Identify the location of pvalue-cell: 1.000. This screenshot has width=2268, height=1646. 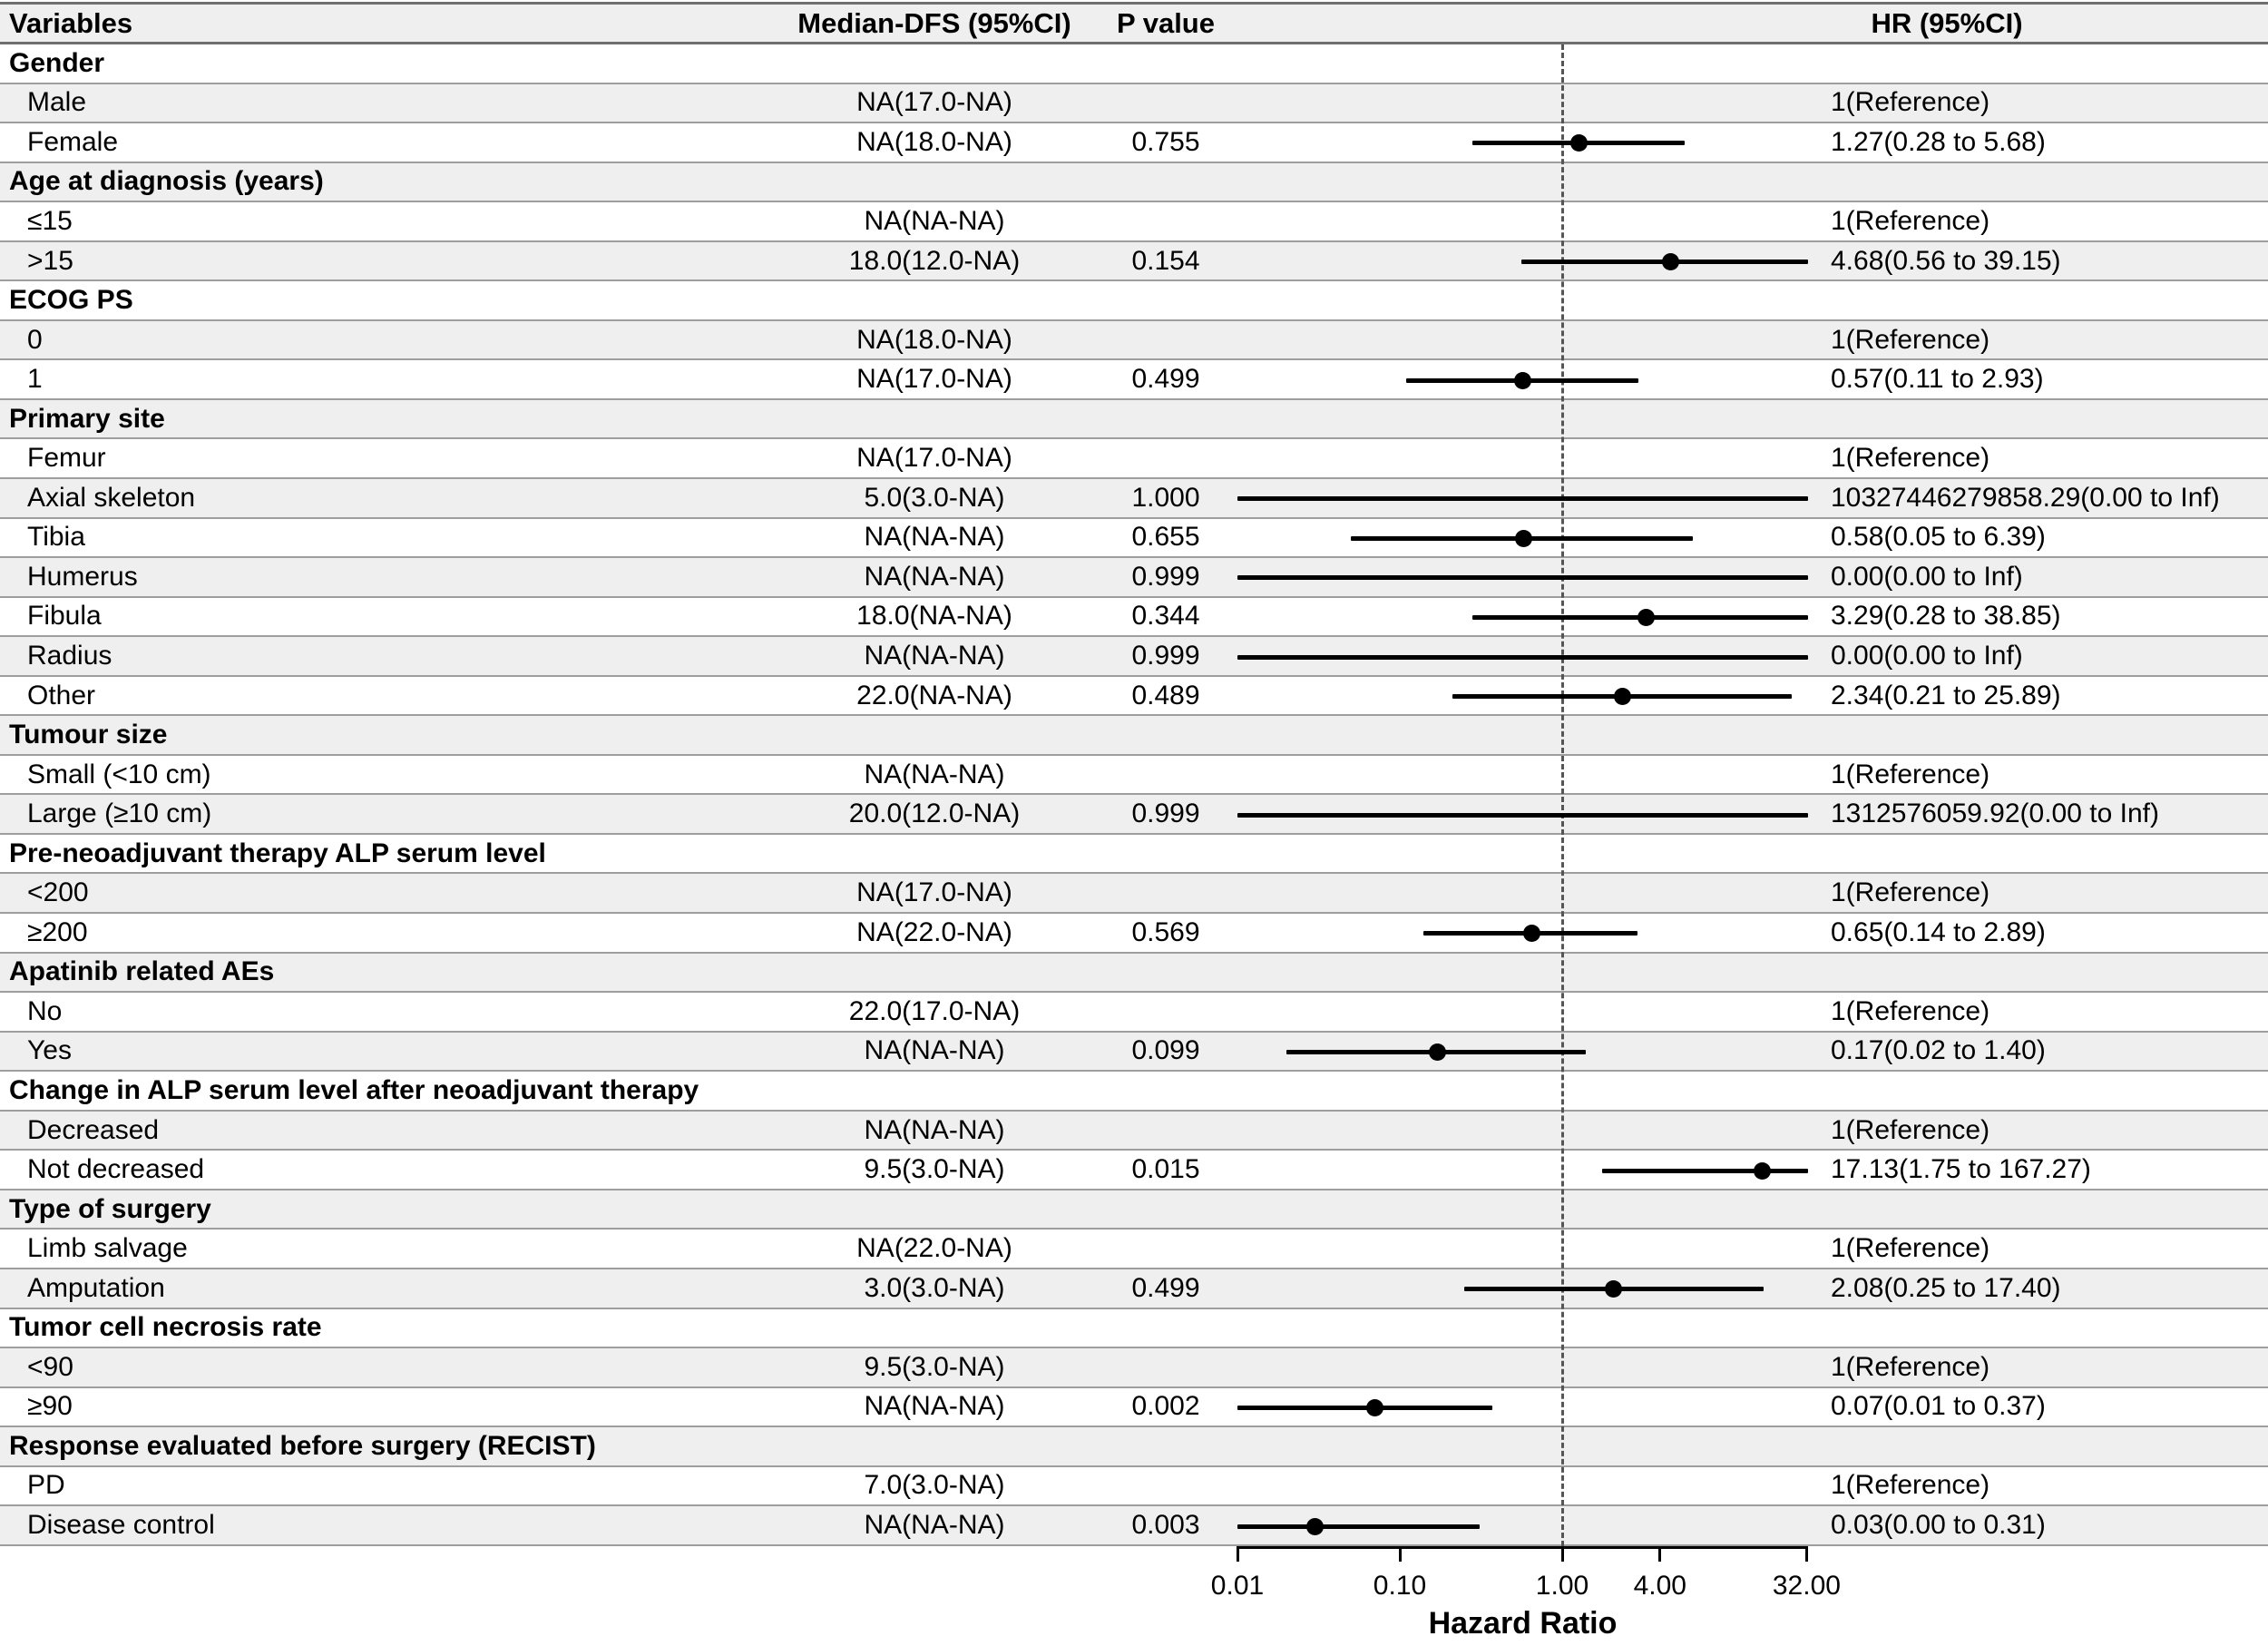
(1166, 497).